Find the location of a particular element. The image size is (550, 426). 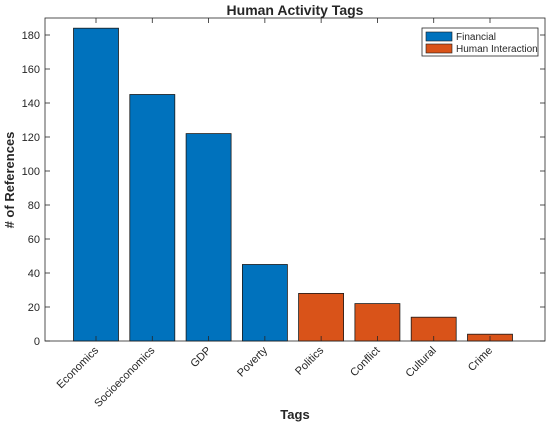

chart-title: Human Activity Tags is located at coordinates (295, 10).